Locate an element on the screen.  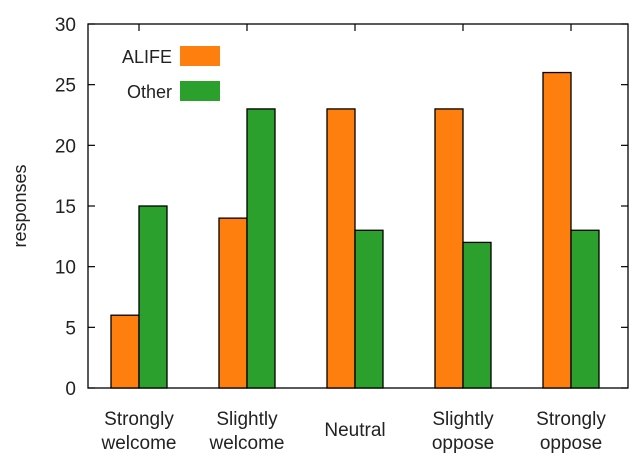
y-tick-label: 0 is located at coordinates (70, 389).